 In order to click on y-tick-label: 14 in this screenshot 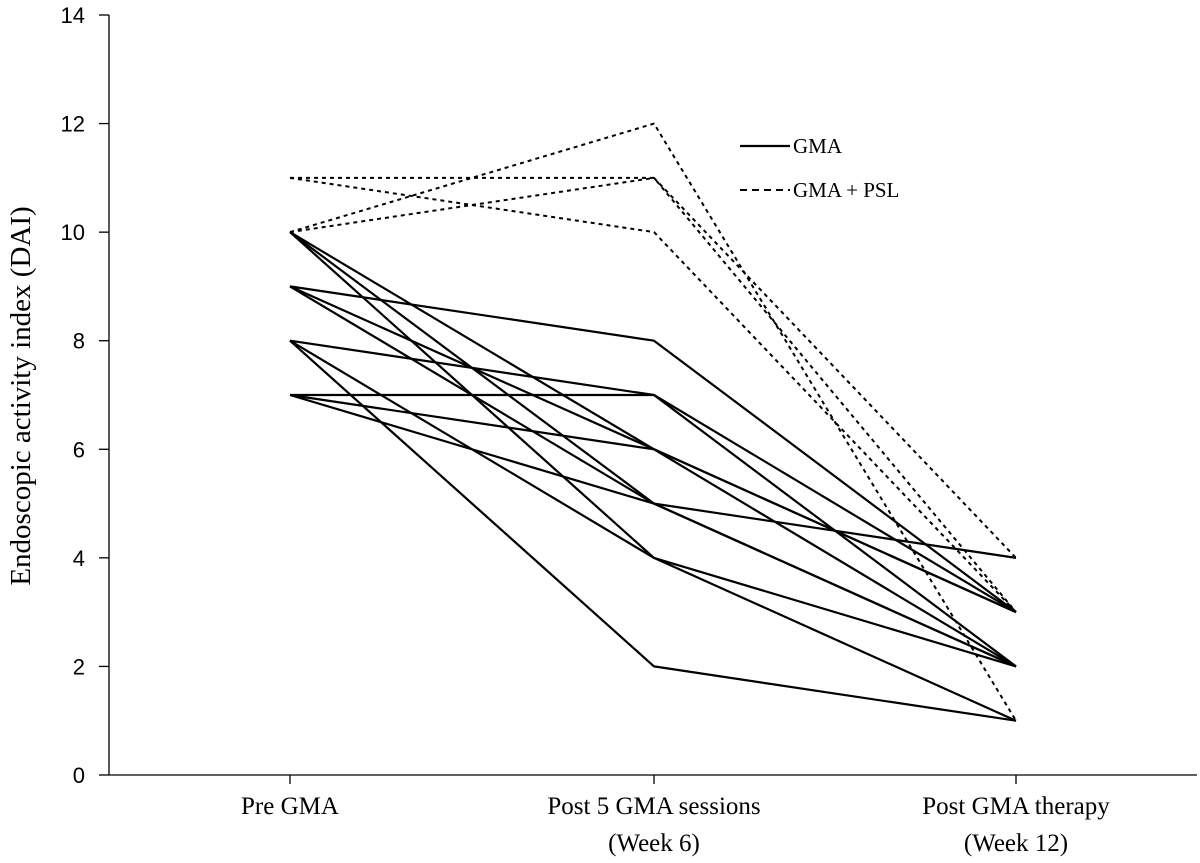, I will do `click(73, 15)`.